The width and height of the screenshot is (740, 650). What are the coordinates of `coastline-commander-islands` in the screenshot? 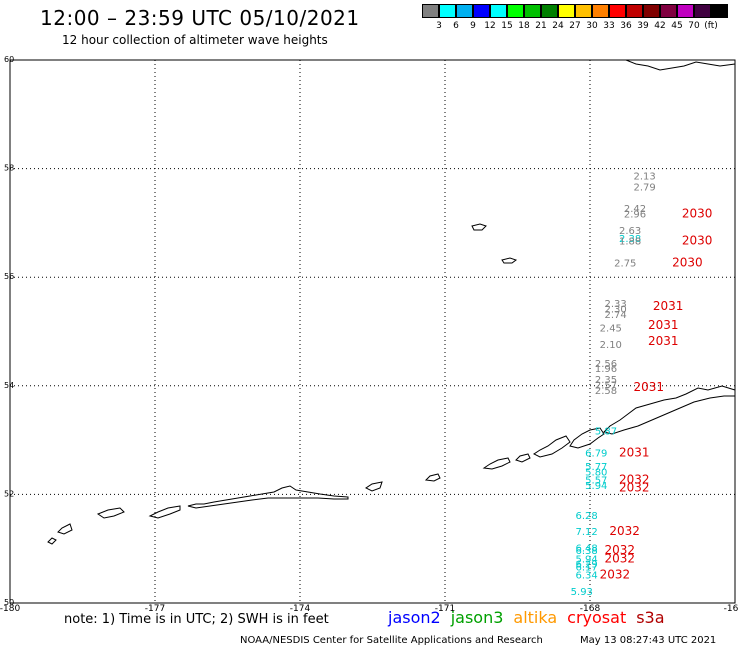 It's located at (65, 529).